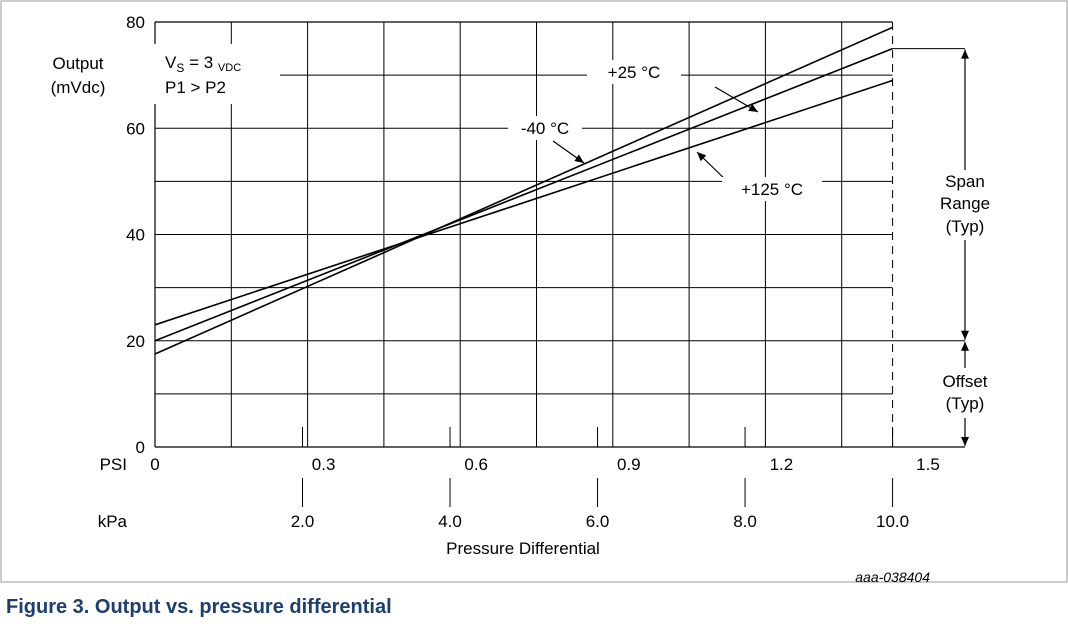  I want to click on arrow-125c-head, so click(702, 157).